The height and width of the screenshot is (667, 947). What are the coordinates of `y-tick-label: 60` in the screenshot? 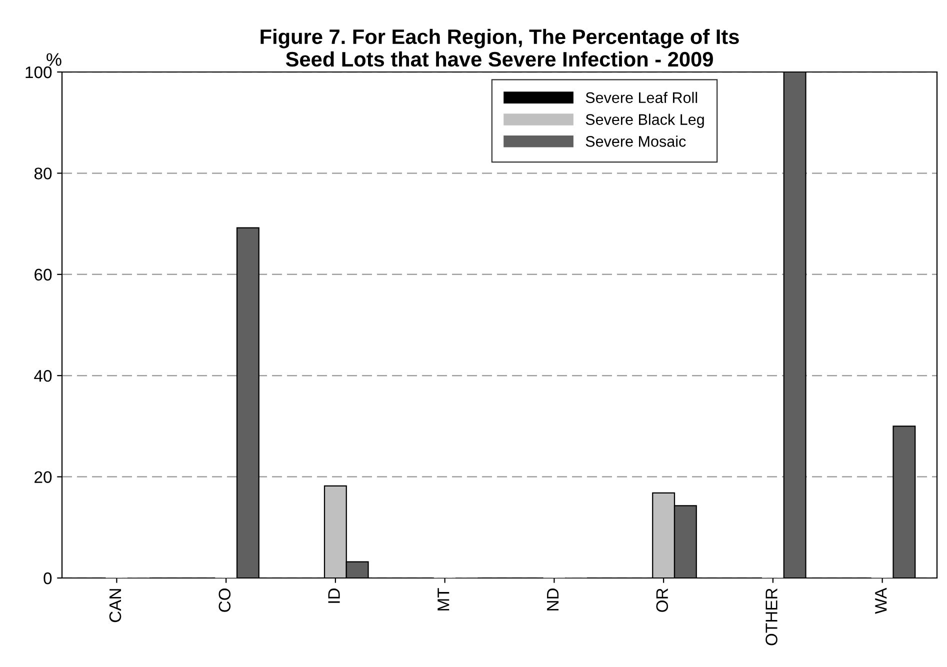 It's located at (43, 274).